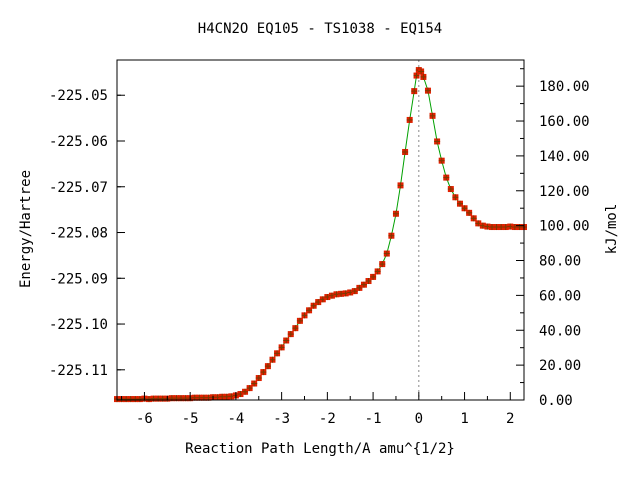  What do you see at coordinates (560, 296) in the screenshot?
I see `y2-tick-label: 60.00` at bounding box center [560, 296].